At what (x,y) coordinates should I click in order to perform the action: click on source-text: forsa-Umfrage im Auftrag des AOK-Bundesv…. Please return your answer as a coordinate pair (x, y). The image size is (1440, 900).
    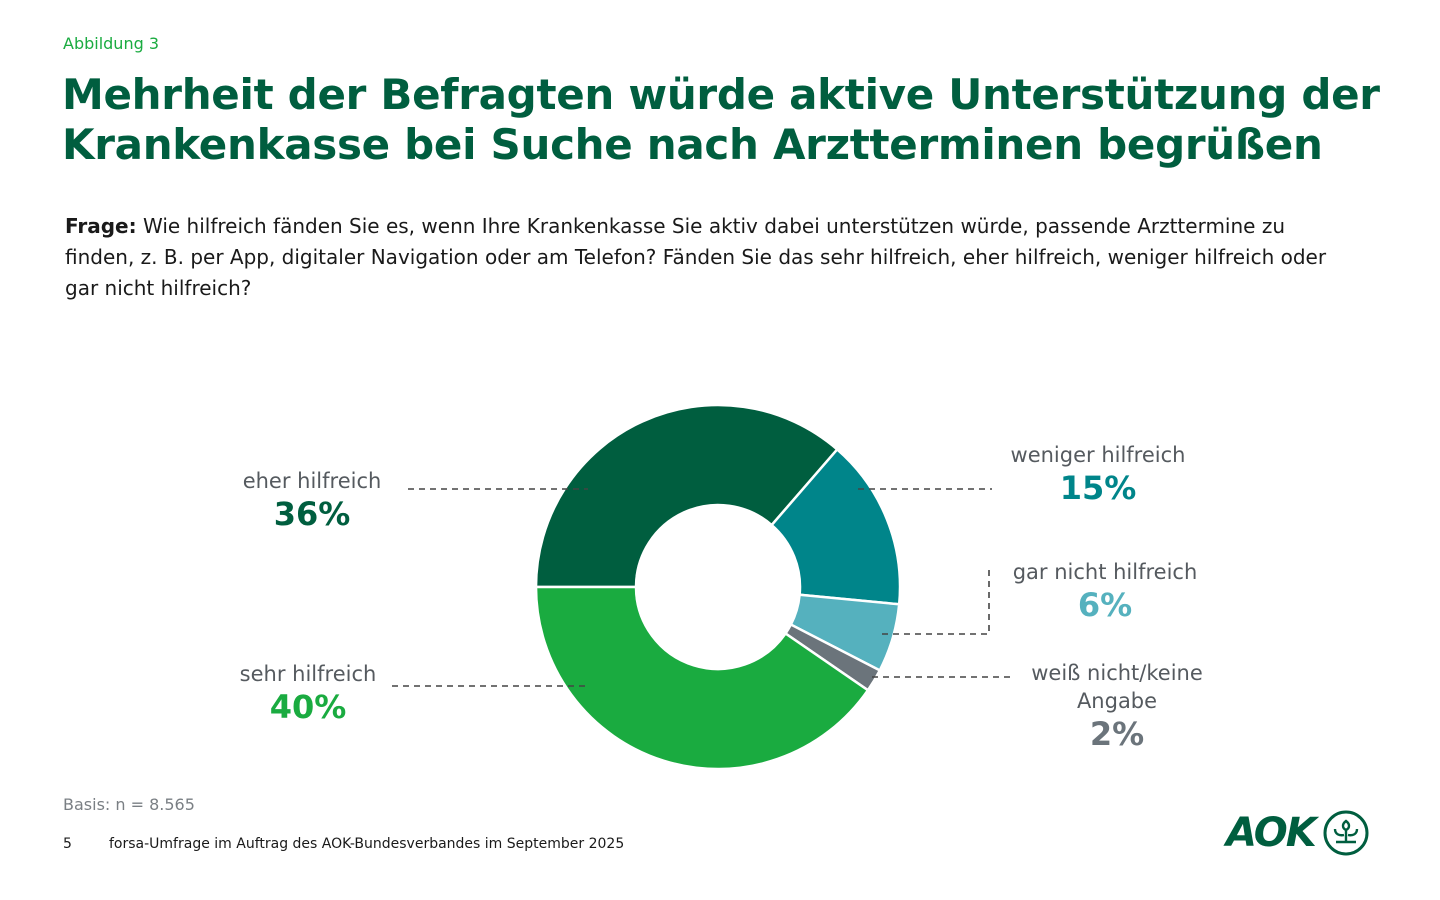
    Looking at the image, I should click on (367, 844).